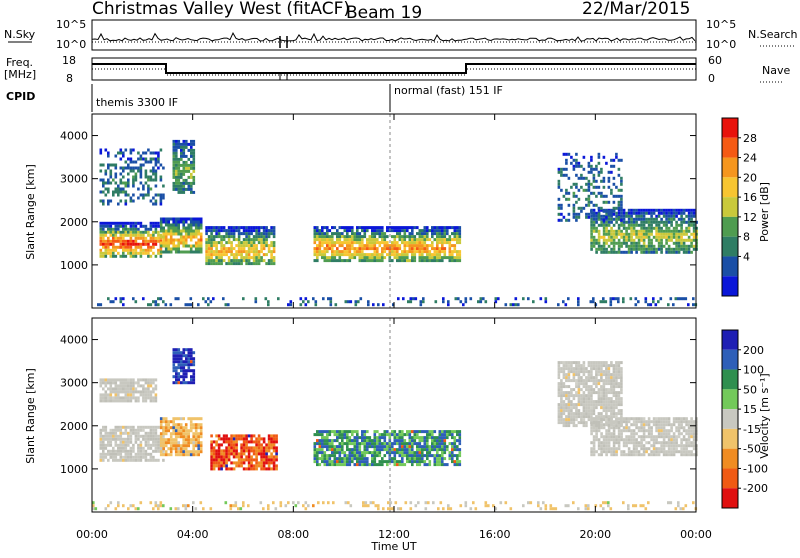  I want to click on cpid-segment-2: normal (fast) 151 IF, so click(448, 90).